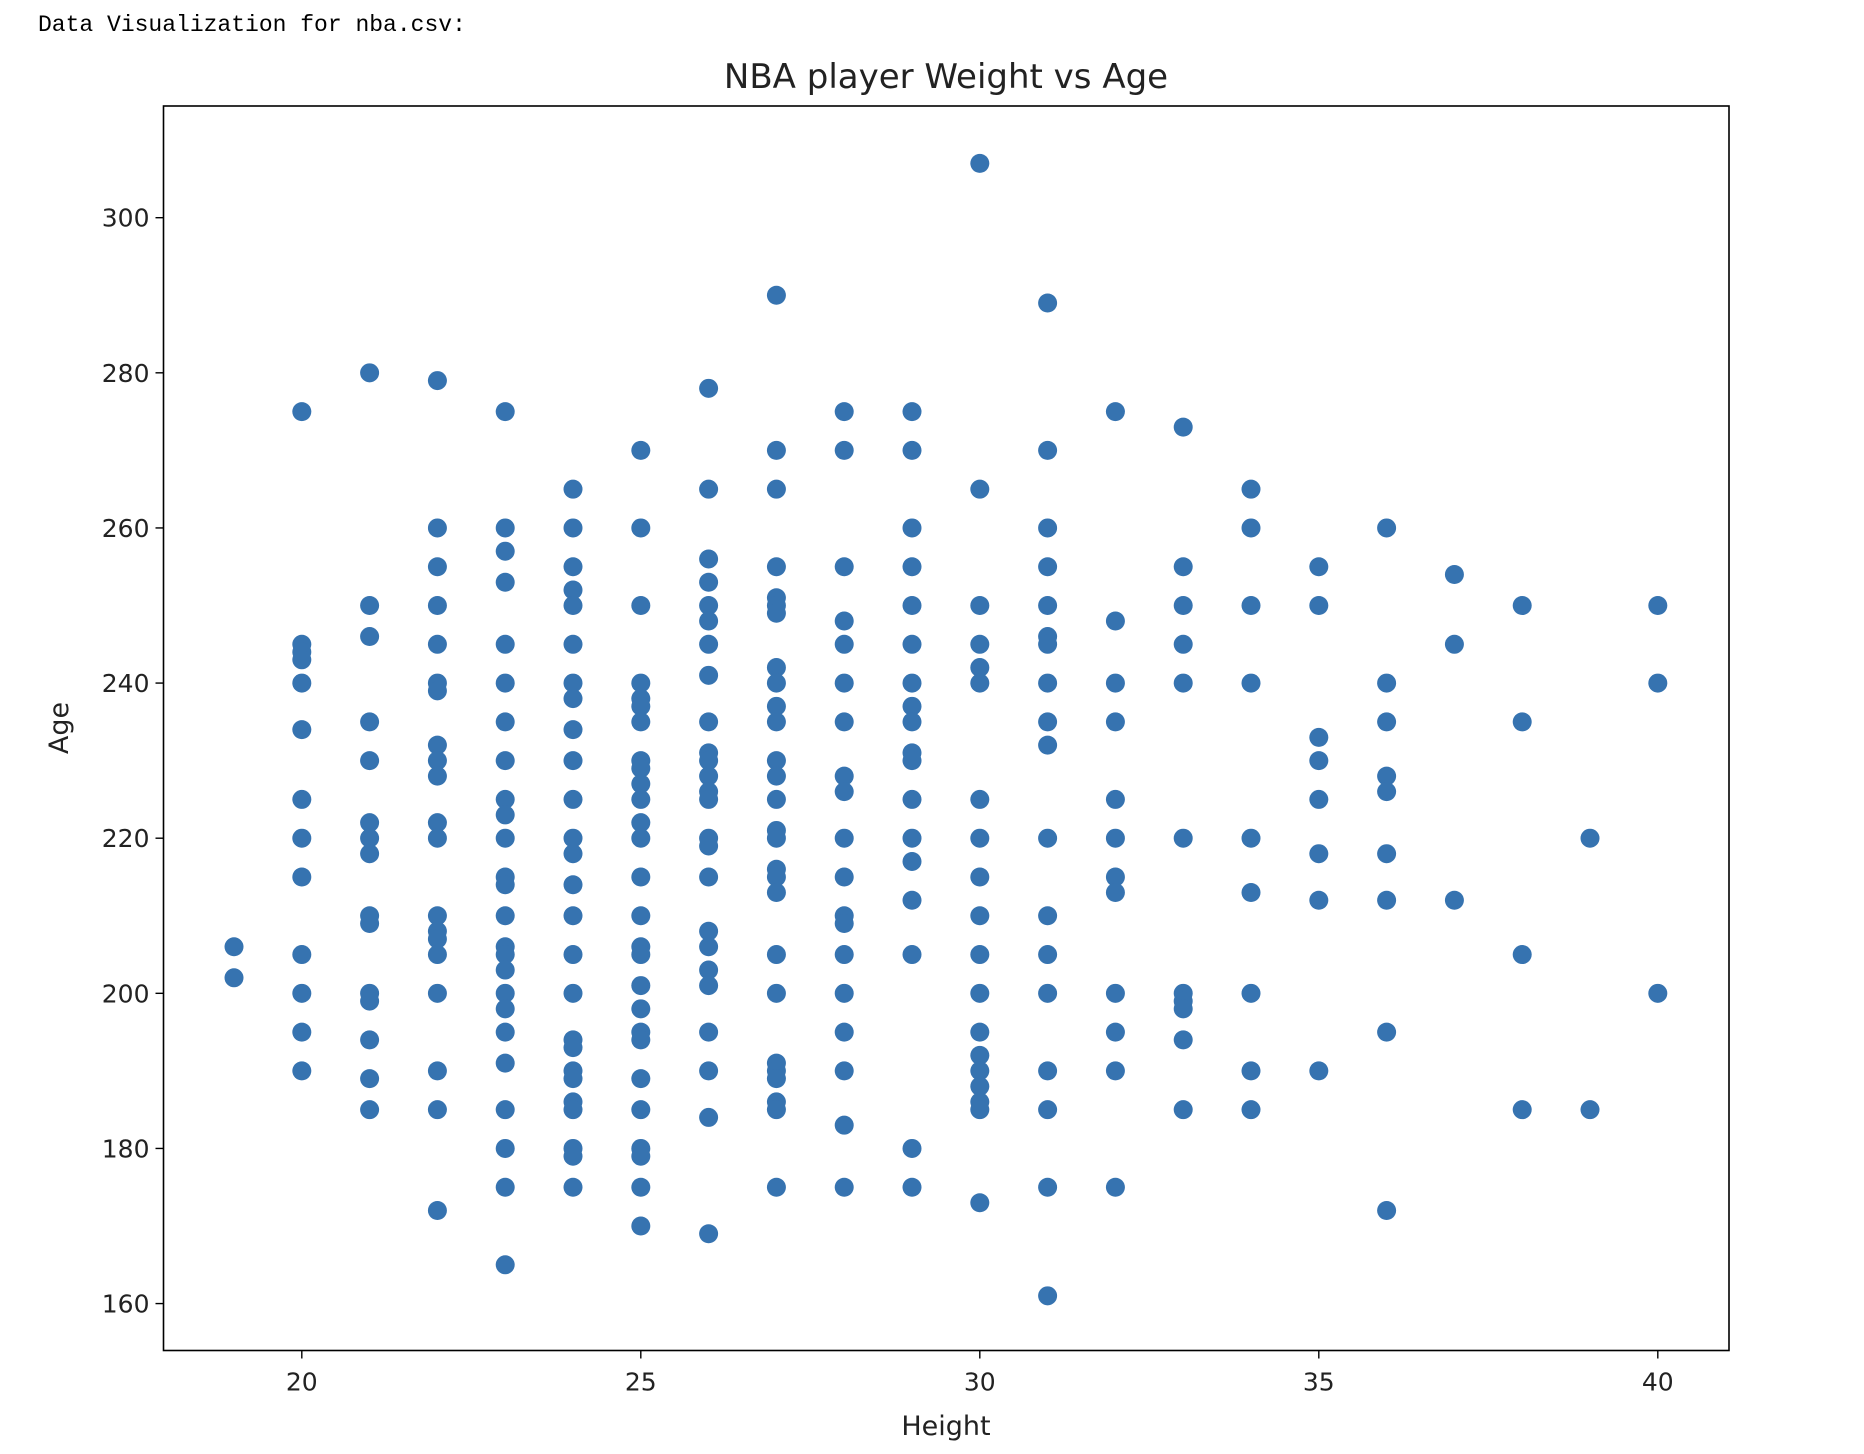 This screenshot has height=1454, width=1864. What do you see at coordinates (980, 1382) in the screenshot?
I see `x-tick-label: 30` at bounding box center [980, 1382].